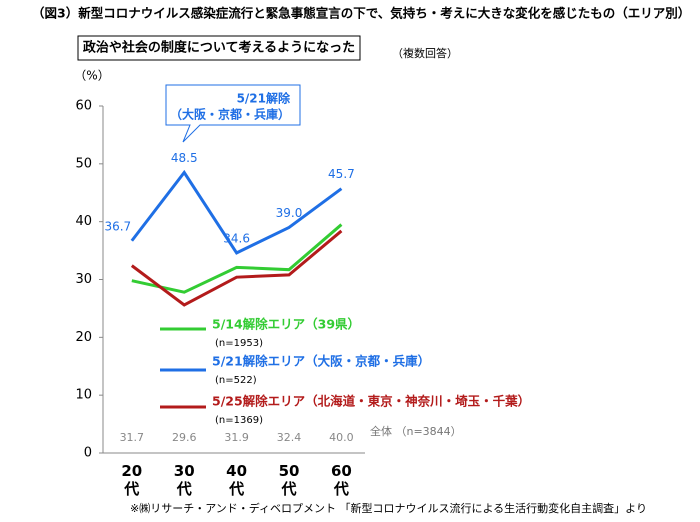  Describe the element at coordinates (289, 437) in the screenshot. I see `total-value-label: 32.4` at that location.